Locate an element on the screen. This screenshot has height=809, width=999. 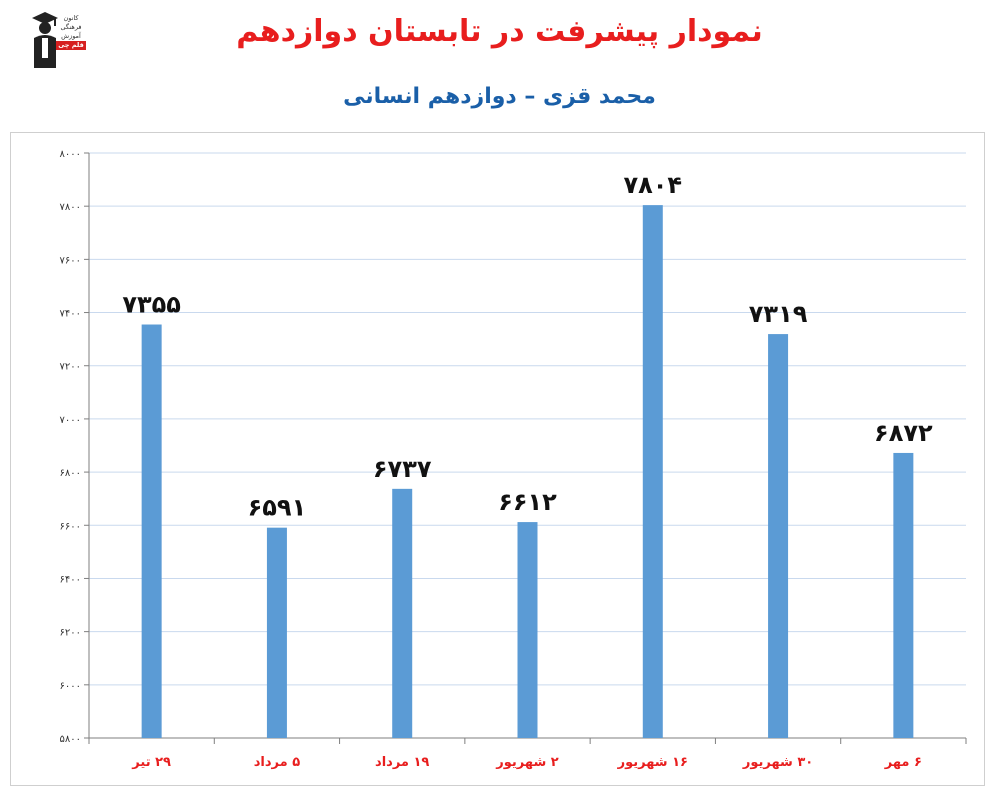
graduate-icon is located at coordinates (45, 40).